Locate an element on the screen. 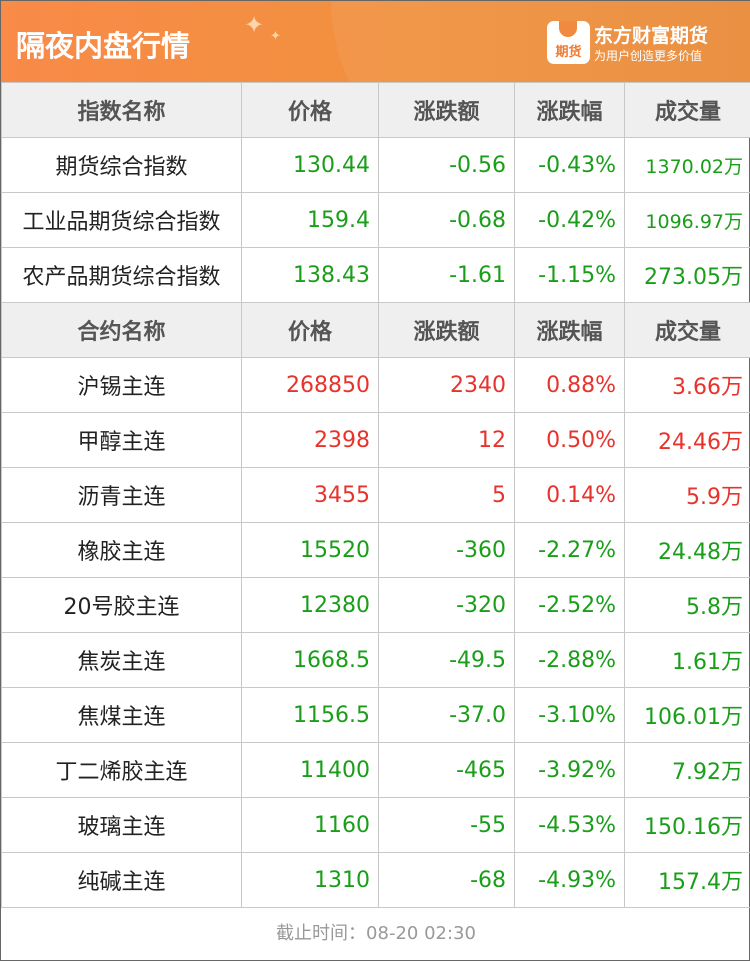  cell-name: 沪锡主连 is located at coordinates (122, 385).